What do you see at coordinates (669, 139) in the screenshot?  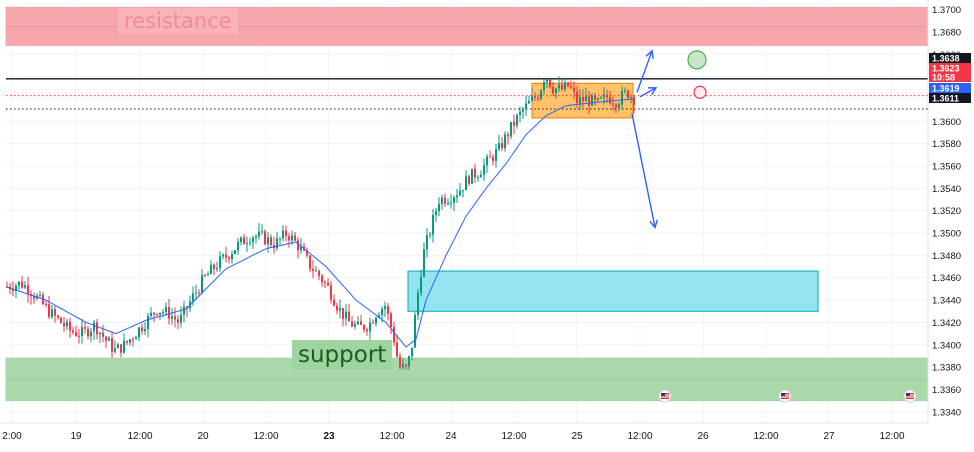 I see `annotations` at bounding box center [669, 139].